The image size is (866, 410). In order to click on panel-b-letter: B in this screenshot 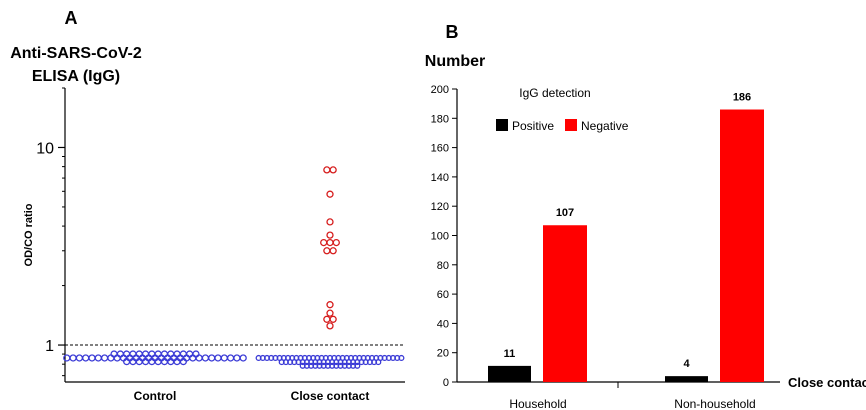, I will do `click(452, 32)`.